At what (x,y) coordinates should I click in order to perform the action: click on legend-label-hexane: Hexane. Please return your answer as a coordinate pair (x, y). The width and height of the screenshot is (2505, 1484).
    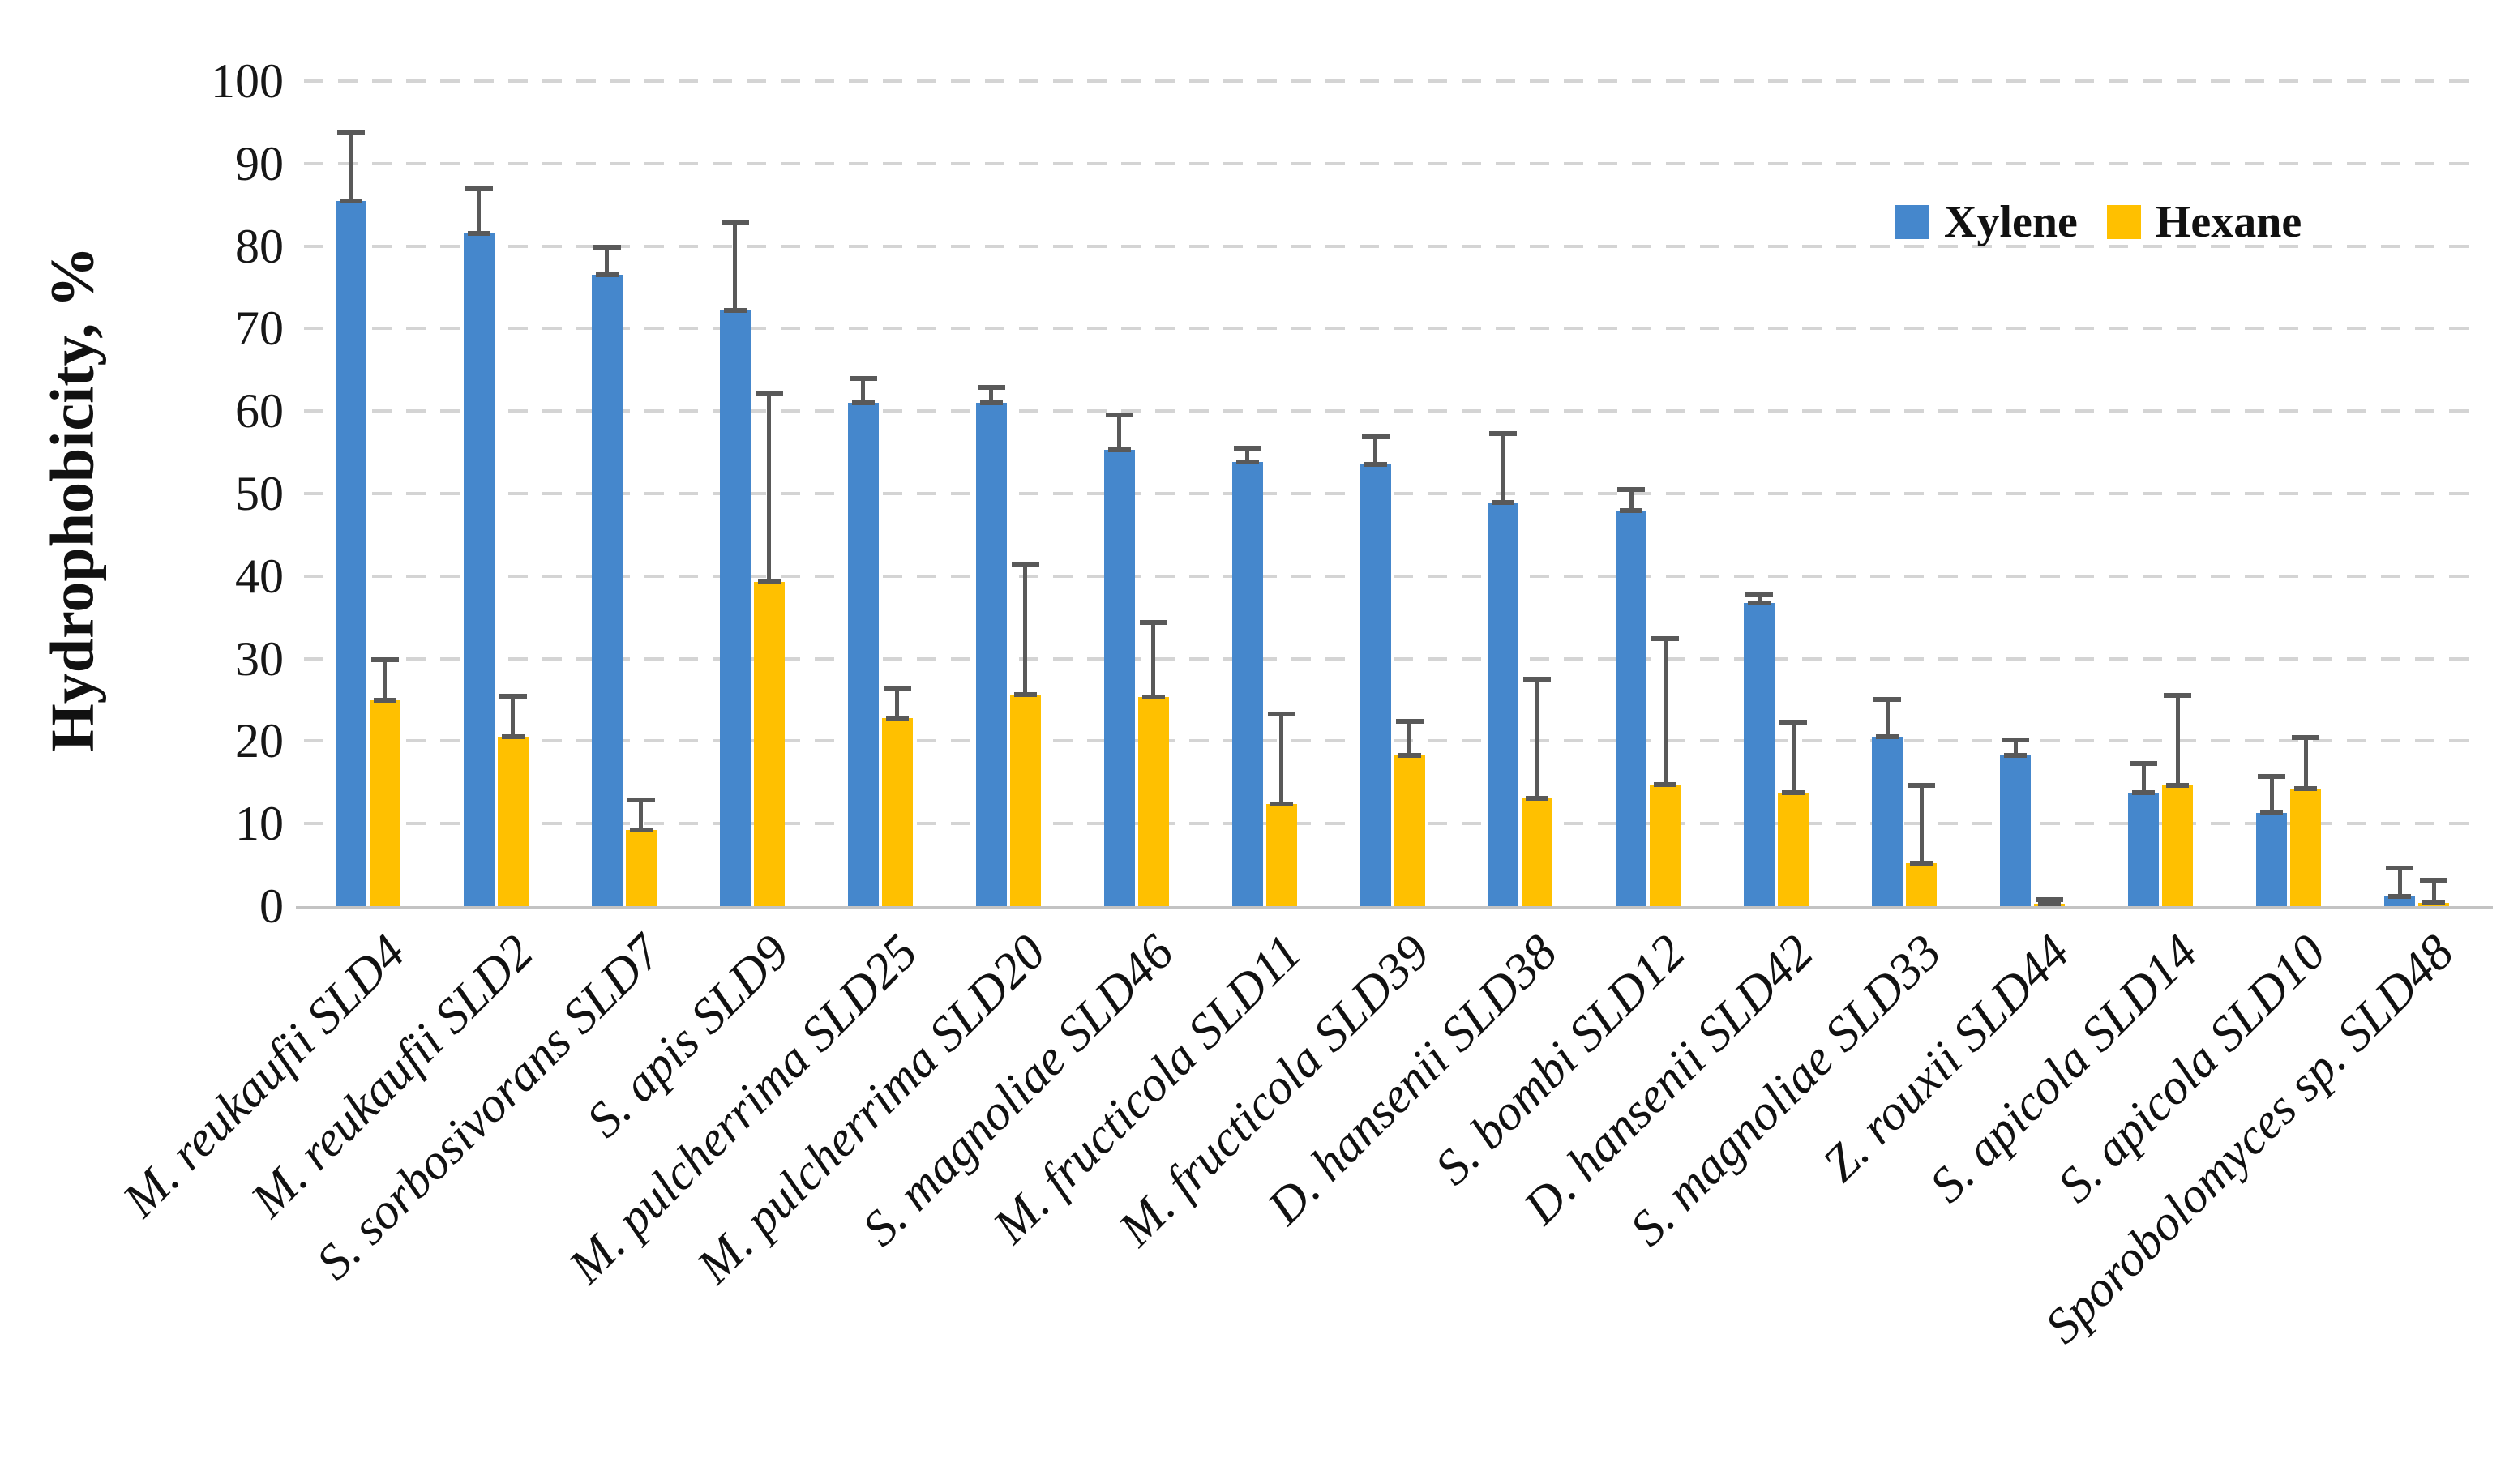
    Looking at the image, I should click on (2228, 222).